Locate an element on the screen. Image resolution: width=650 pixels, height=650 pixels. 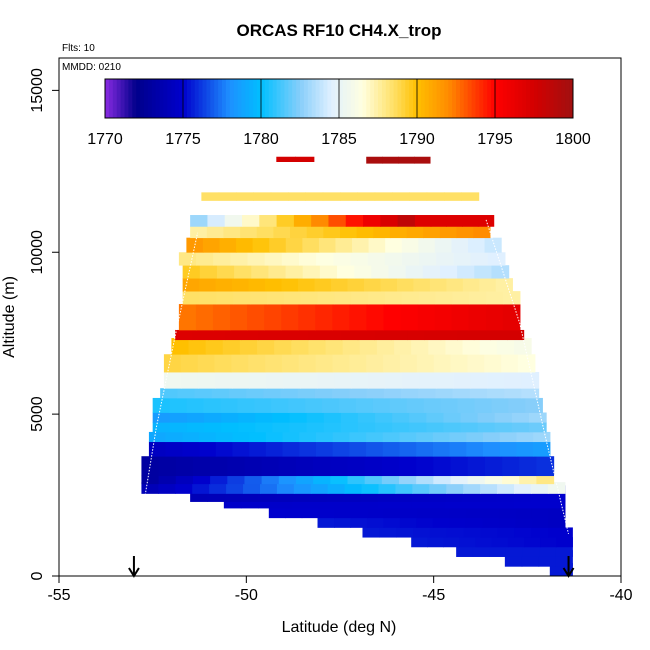
y-tick-label: 5000 is located at coordinates (37, 414).